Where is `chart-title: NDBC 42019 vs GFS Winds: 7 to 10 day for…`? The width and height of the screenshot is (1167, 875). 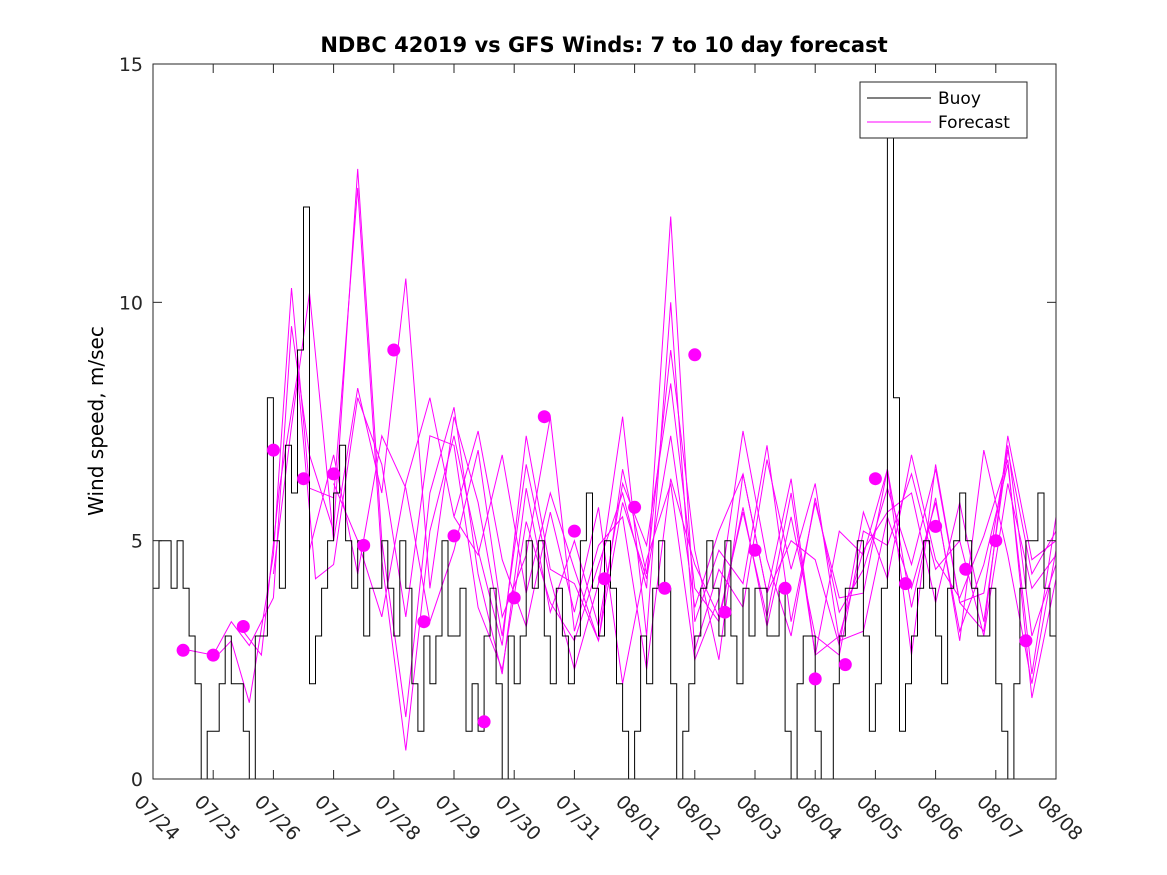
chart-title: NDBC 42019 vs GFS Winds: 7 to 10 day for… is located at coordinates (603, 45).